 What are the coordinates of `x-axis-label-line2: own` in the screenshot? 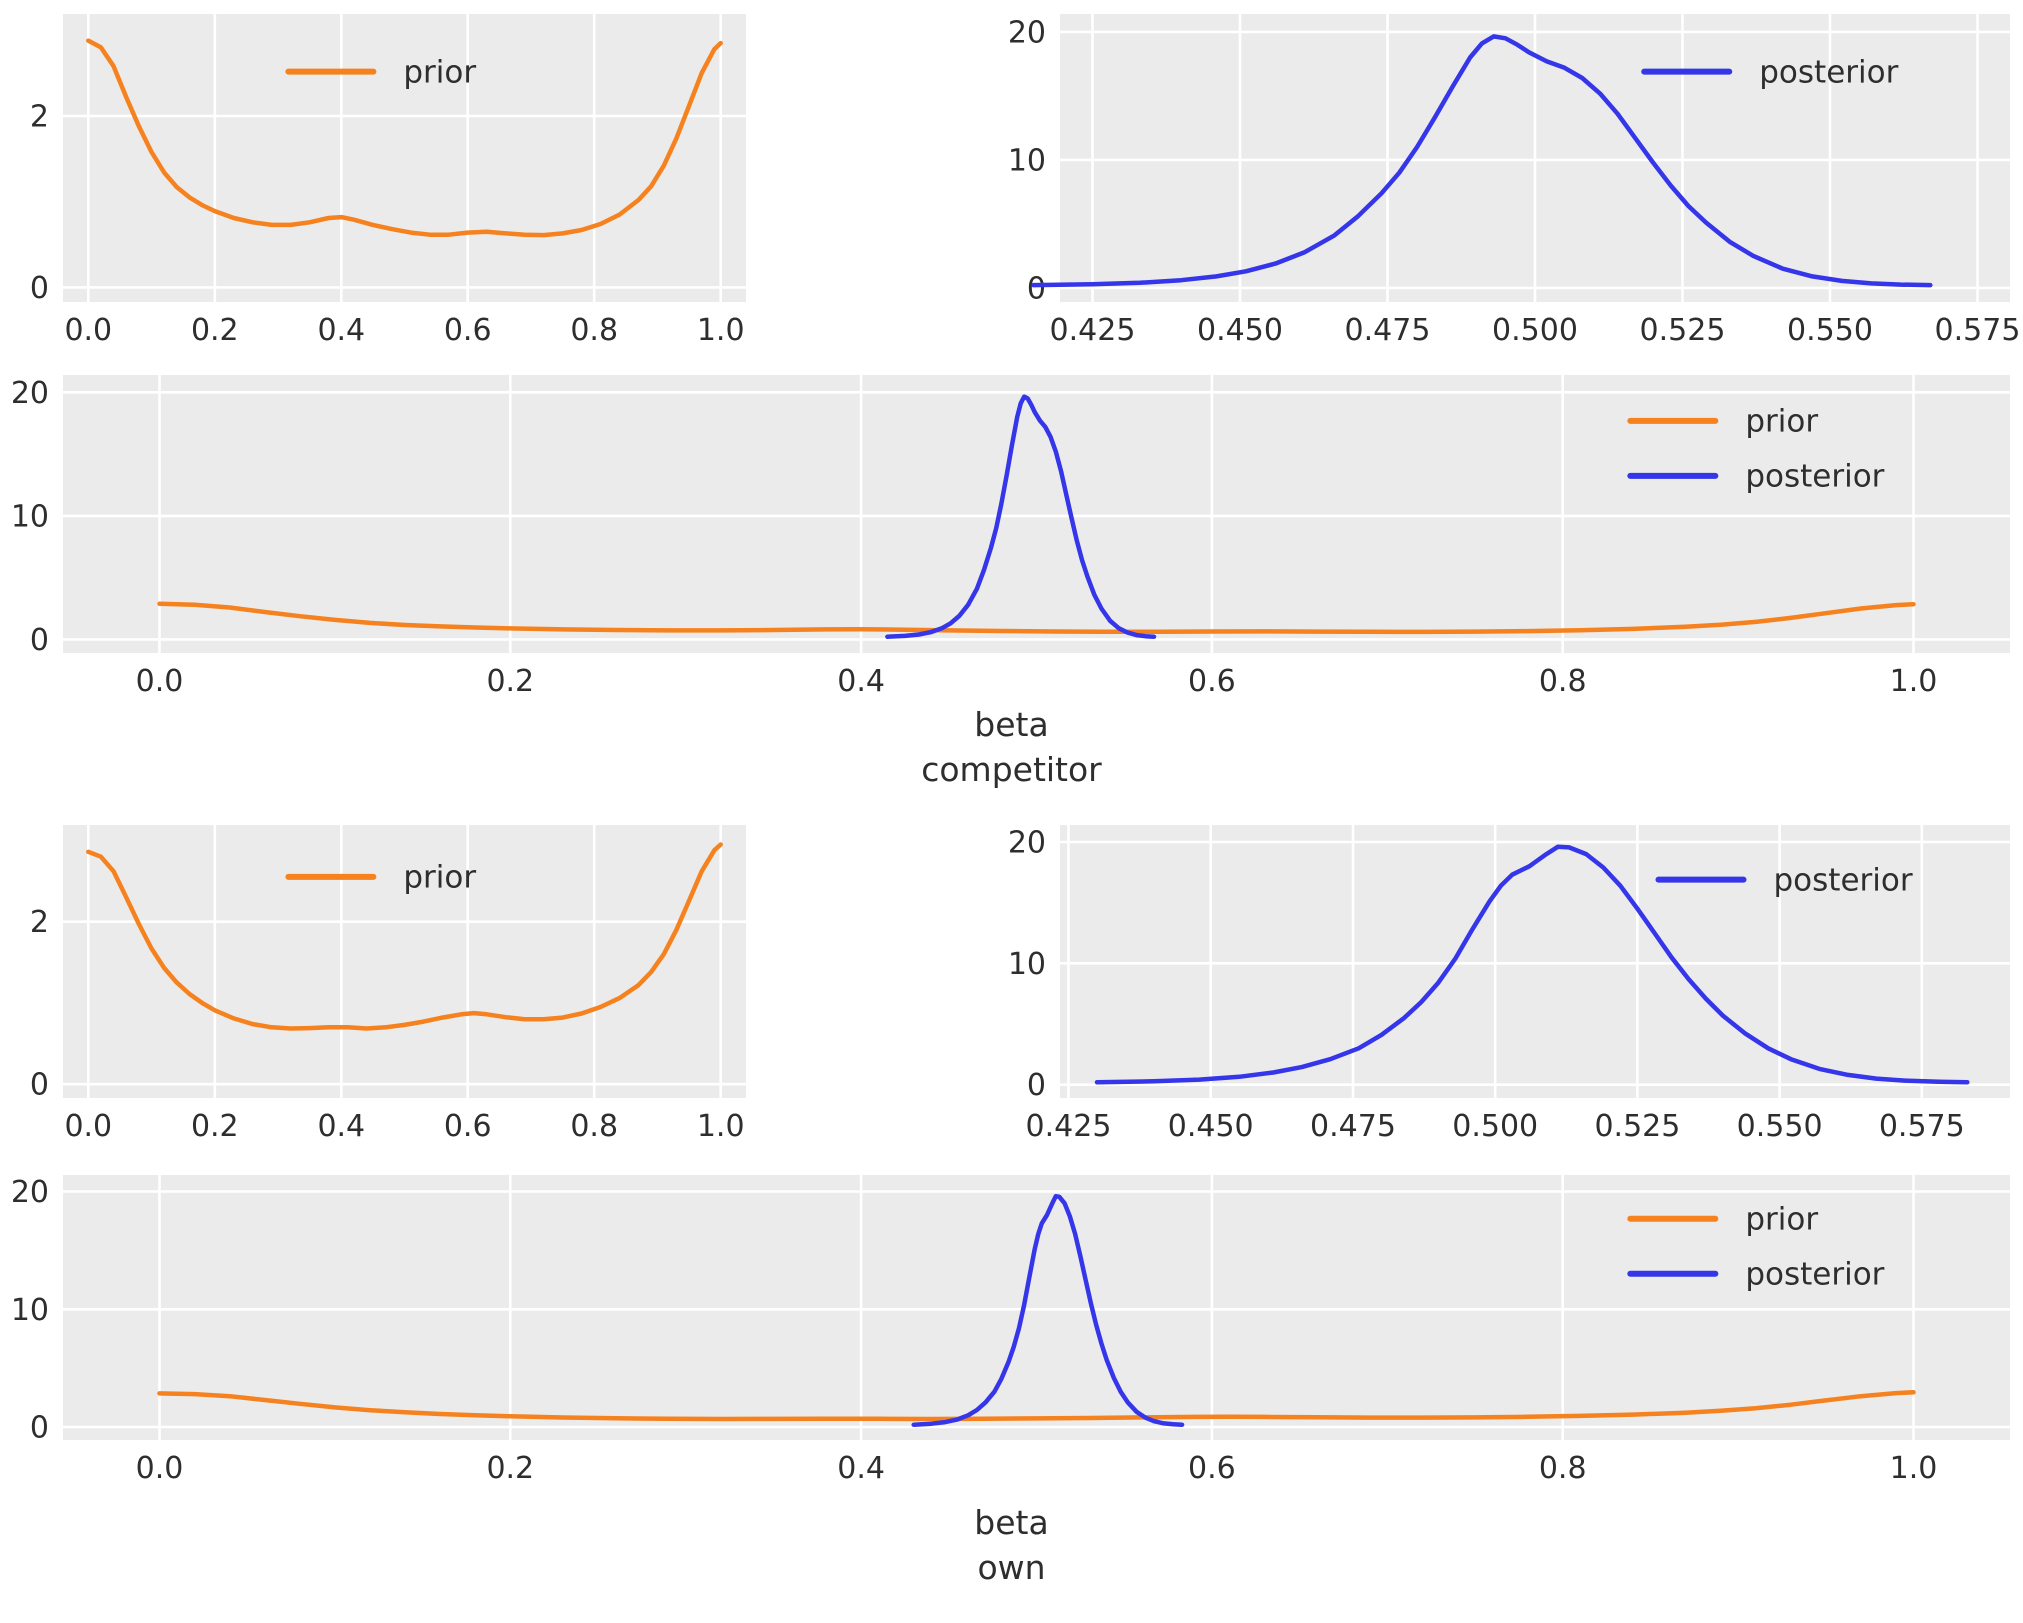 It's located at (1011, 1567).